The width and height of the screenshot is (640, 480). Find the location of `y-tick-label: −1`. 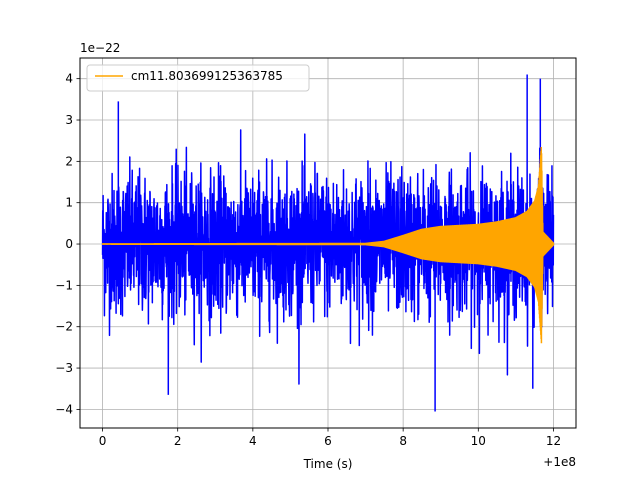

y-tick-label: −1 is located at coordinates (64, 285).